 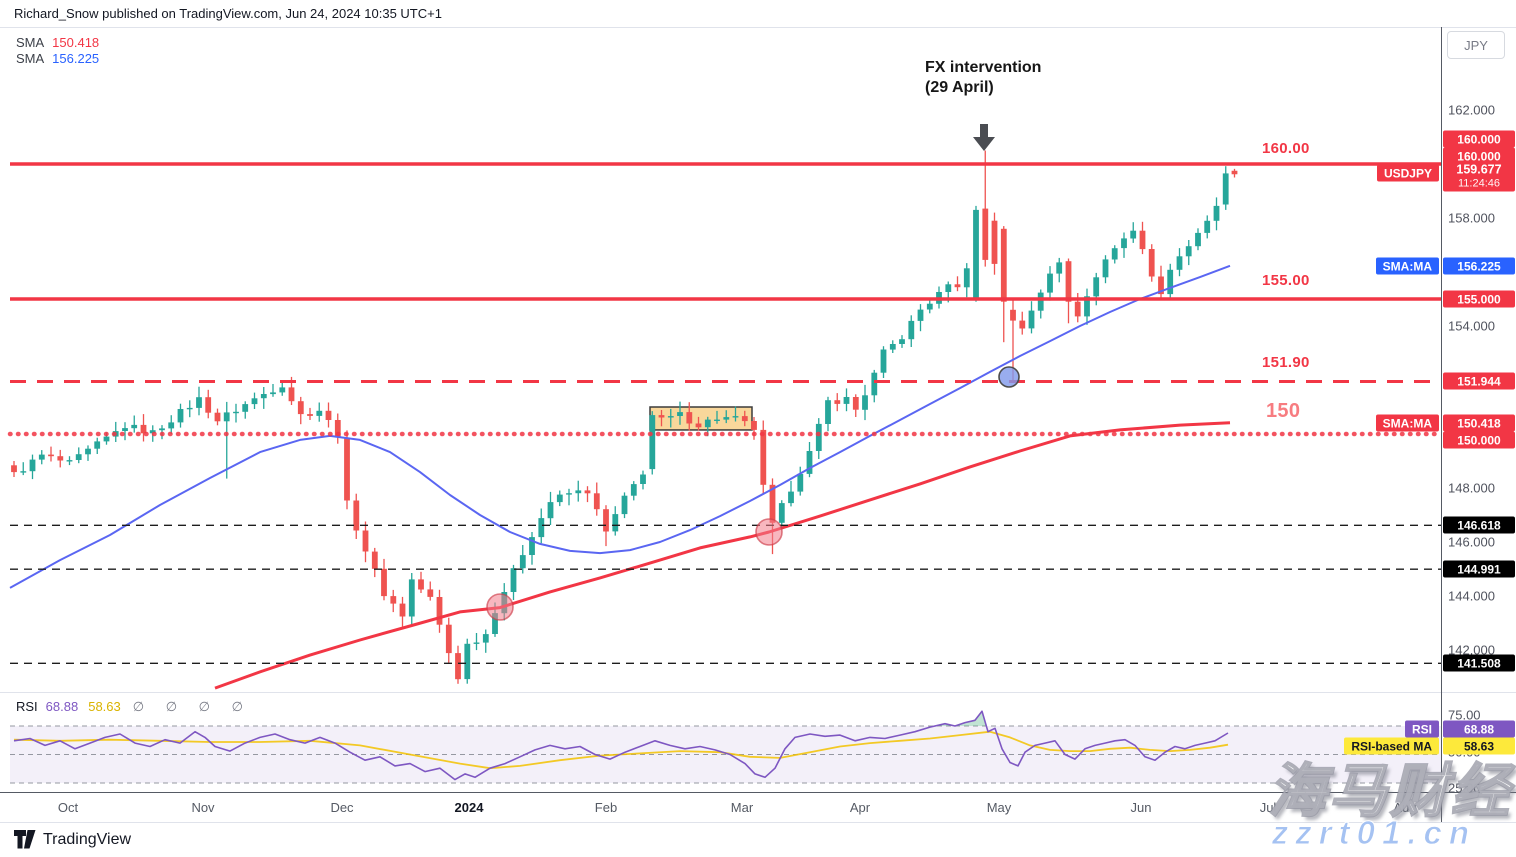 What do you see at coordinates (1479, 423) in the screenshot?
I see `axis-badge-150.418: 150.418` at bounding box center [1479, 423].